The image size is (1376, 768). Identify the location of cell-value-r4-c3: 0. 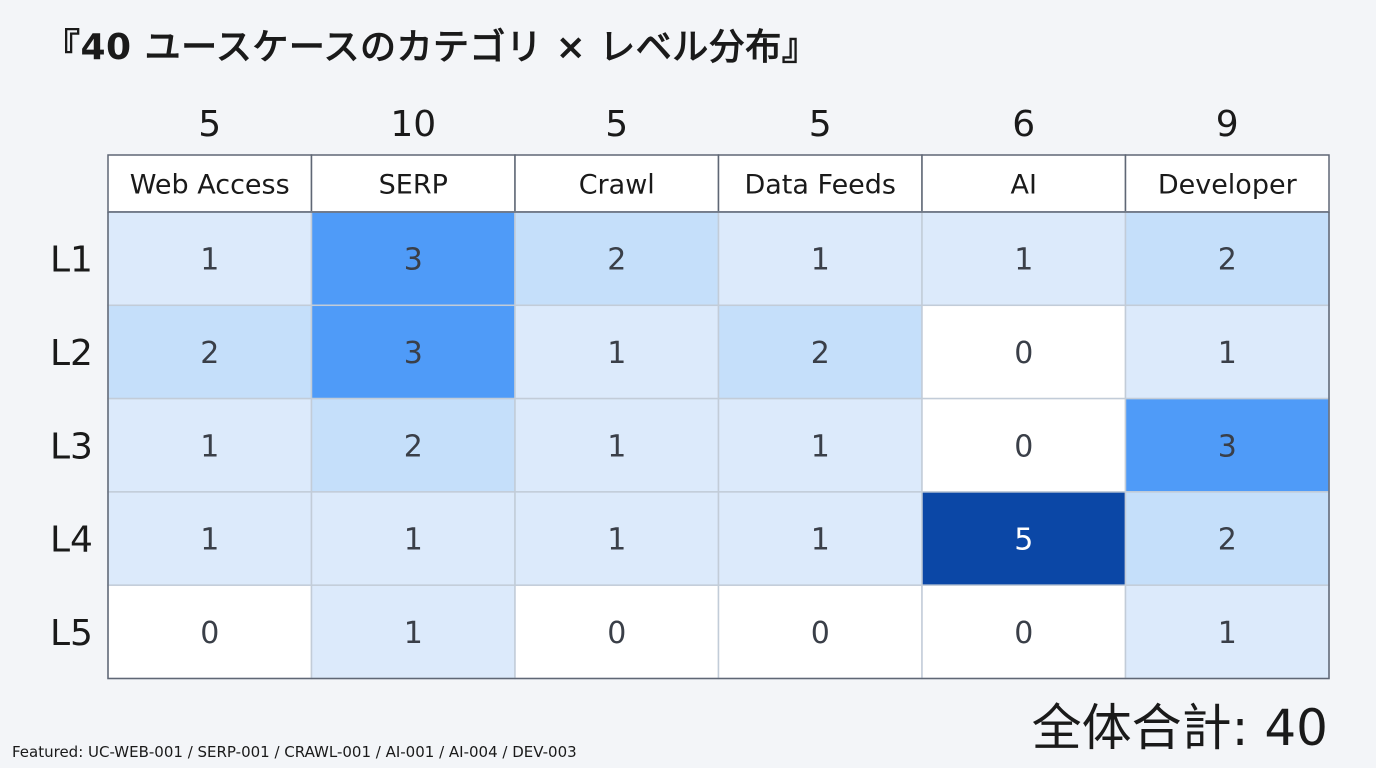
(820, 633).